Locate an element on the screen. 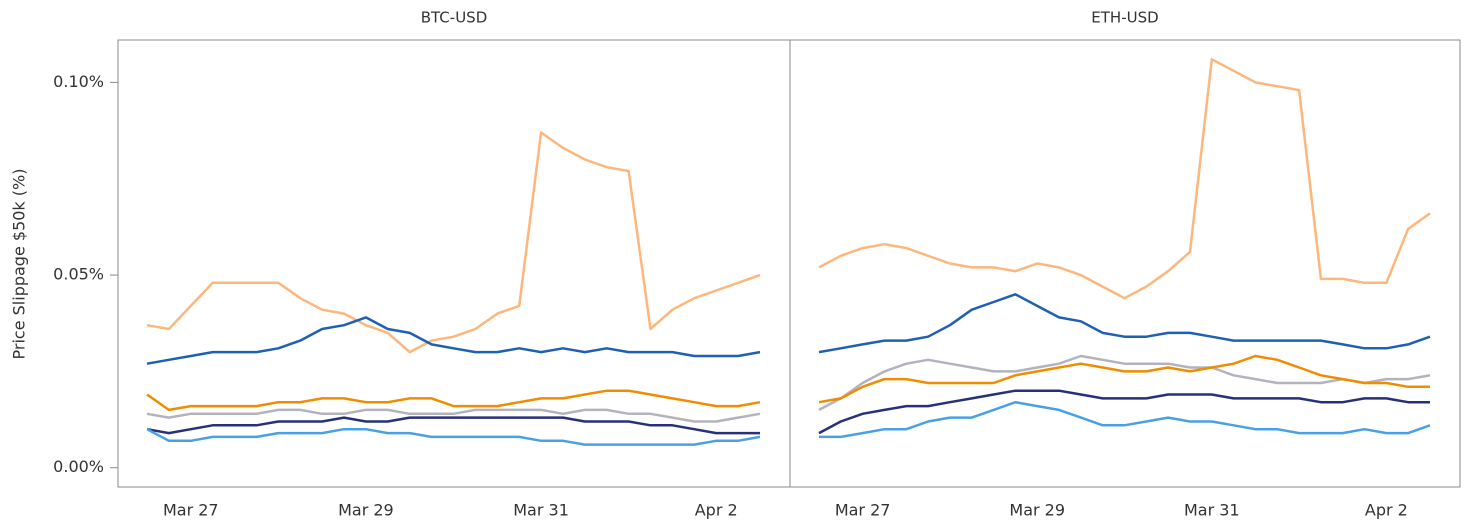 This screenshot has width=1479, height=522. panel-title: ETH-USD is located at coordinates (1124, 18).